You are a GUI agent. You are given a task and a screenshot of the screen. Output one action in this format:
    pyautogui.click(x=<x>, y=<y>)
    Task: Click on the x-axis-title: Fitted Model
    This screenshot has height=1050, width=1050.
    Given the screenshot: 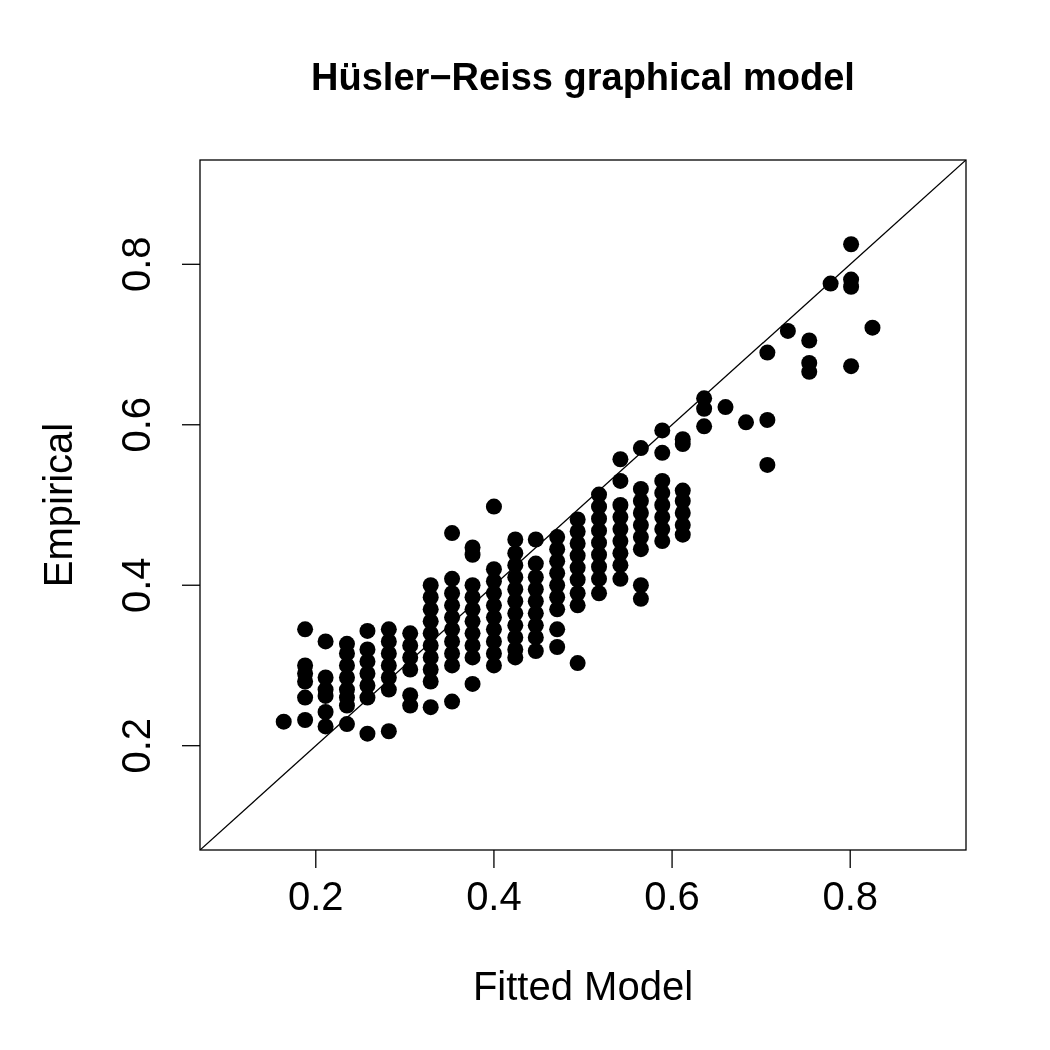 What is the action you would take?
    pyautogui.click(x=583, y=986)
    